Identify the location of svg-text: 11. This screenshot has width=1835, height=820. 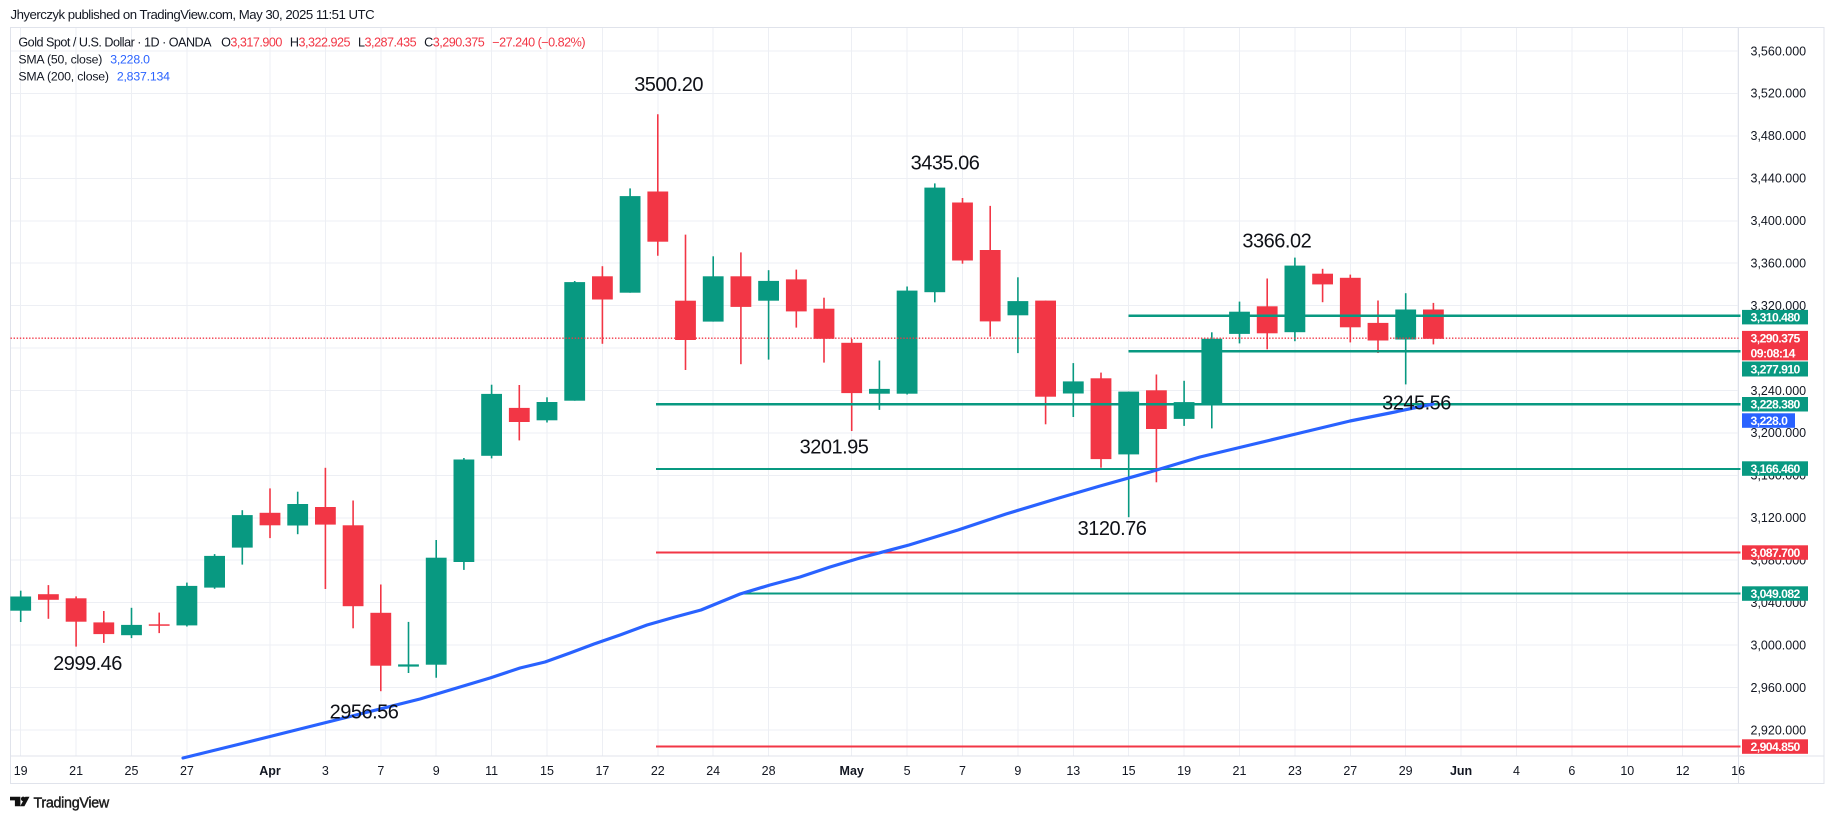
(491, 771).